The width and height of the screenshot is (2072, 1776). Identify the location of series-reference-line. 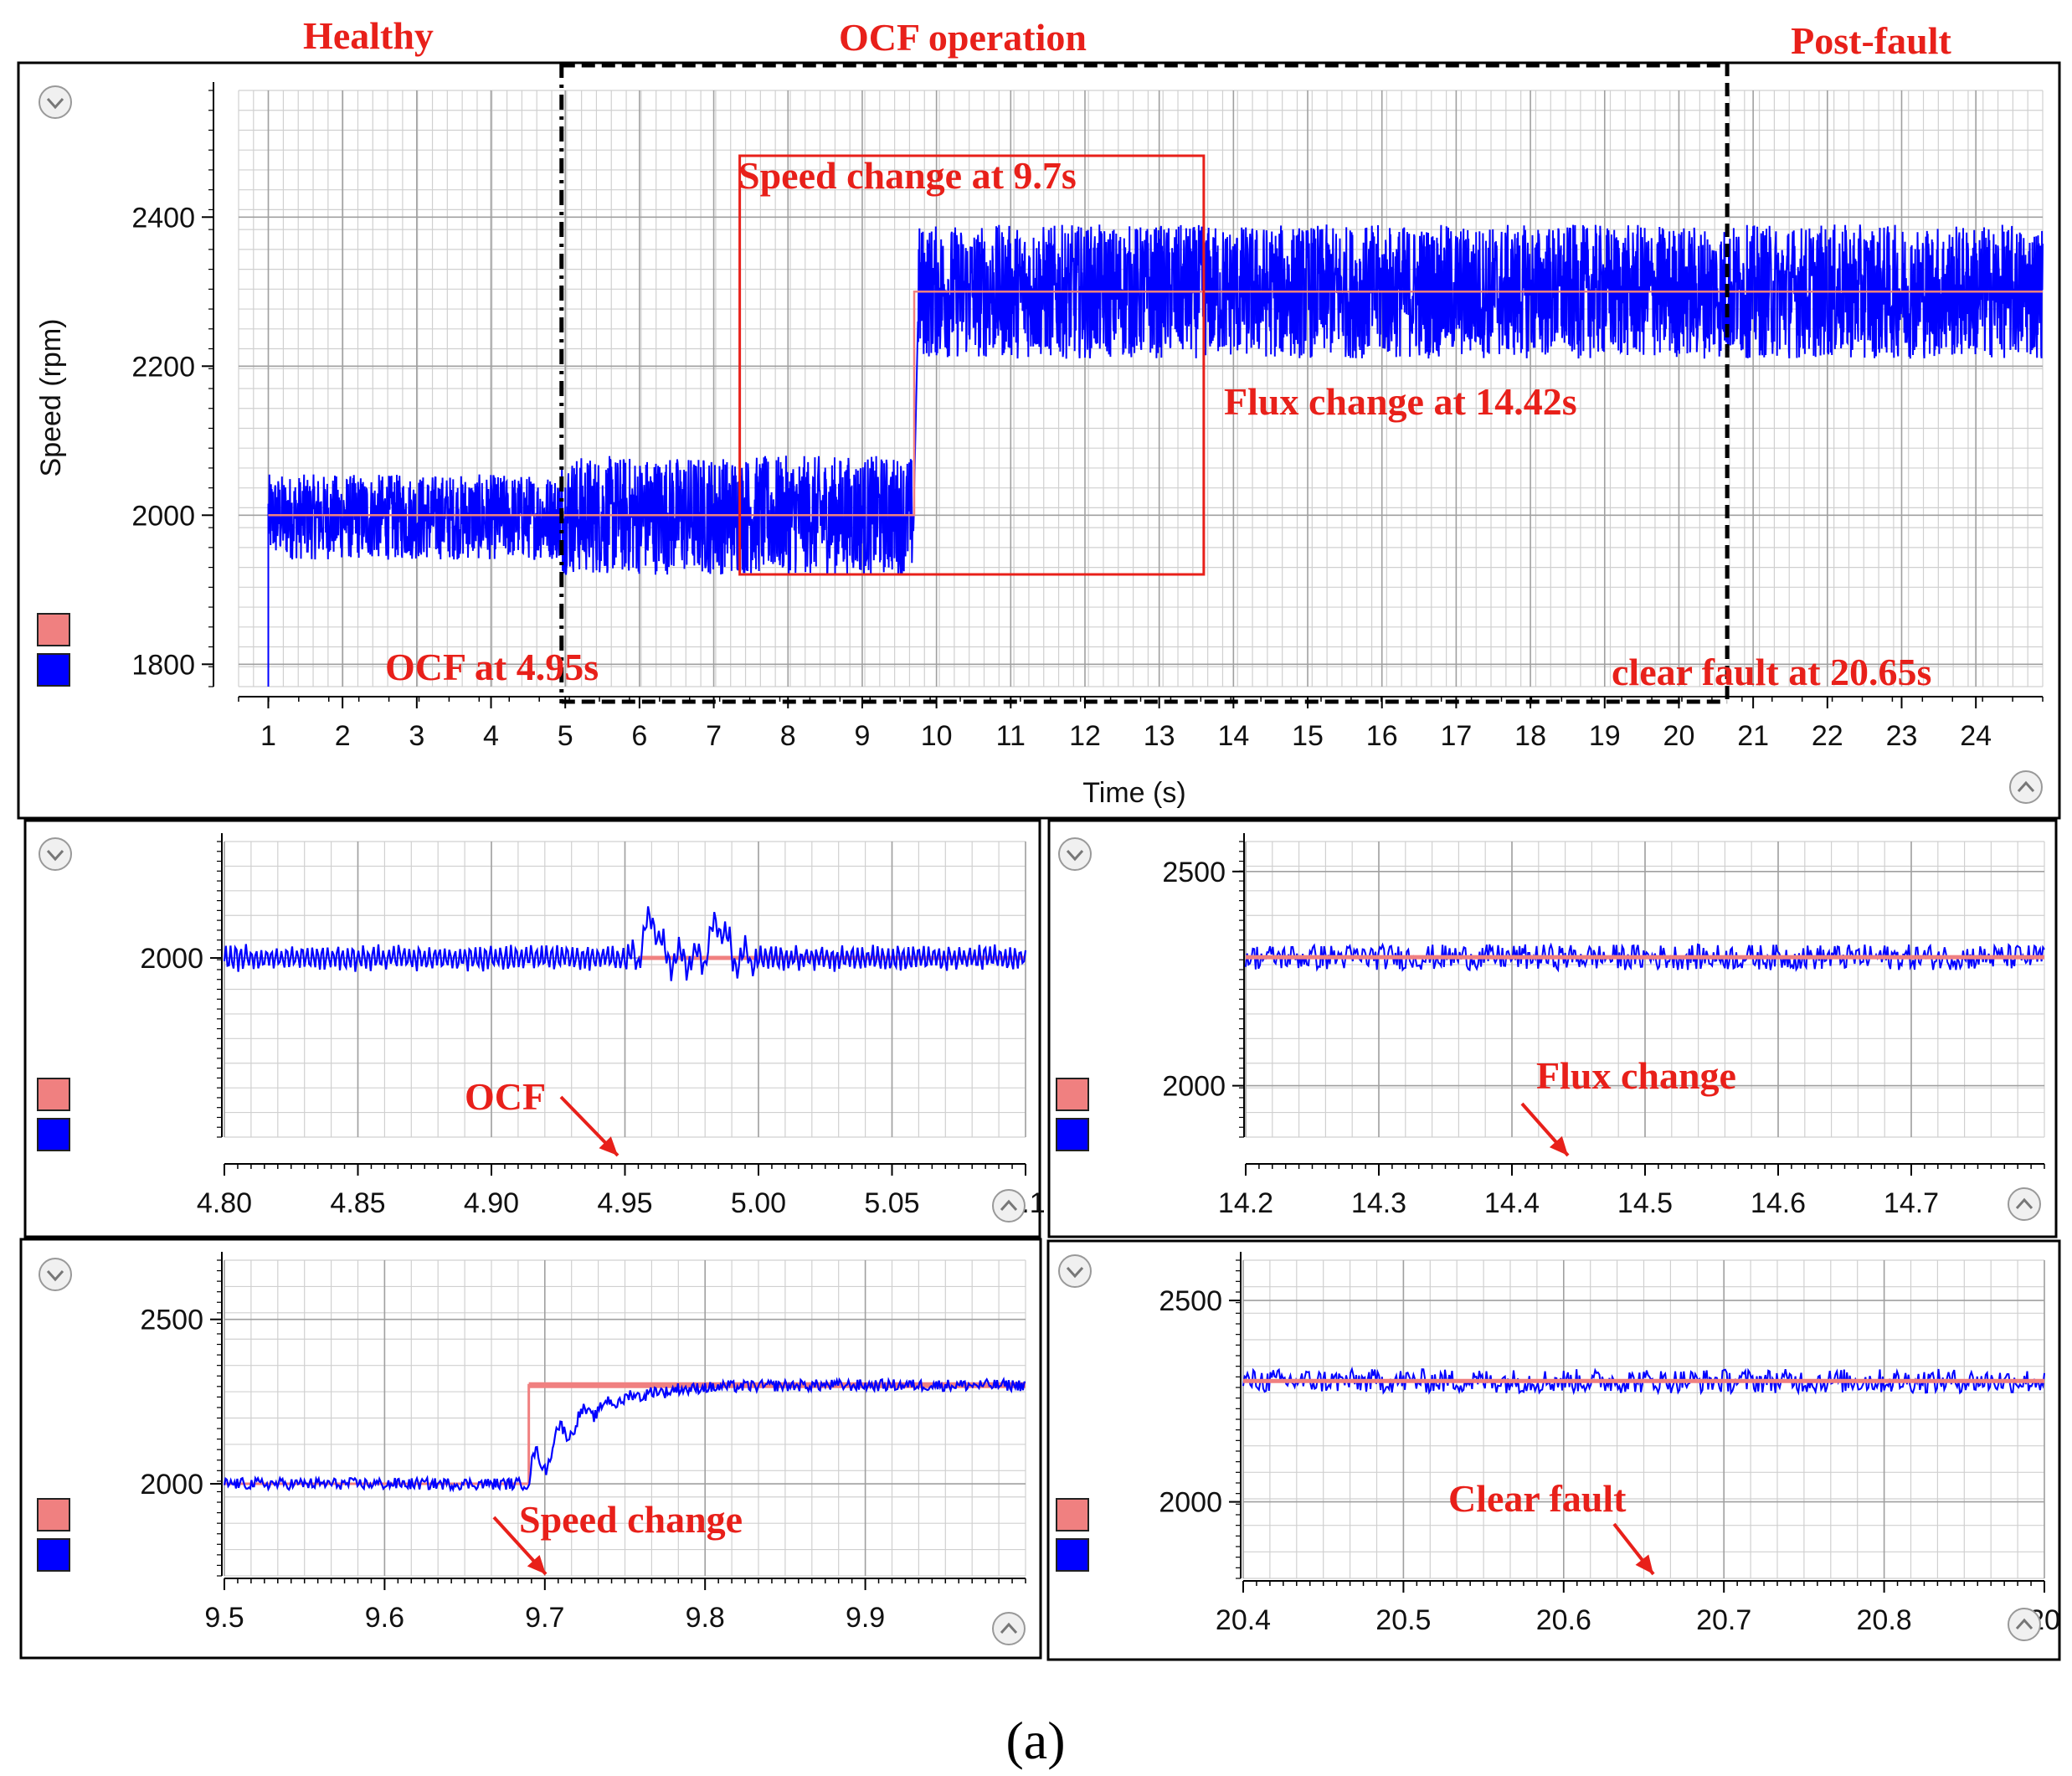
(1155, 404).